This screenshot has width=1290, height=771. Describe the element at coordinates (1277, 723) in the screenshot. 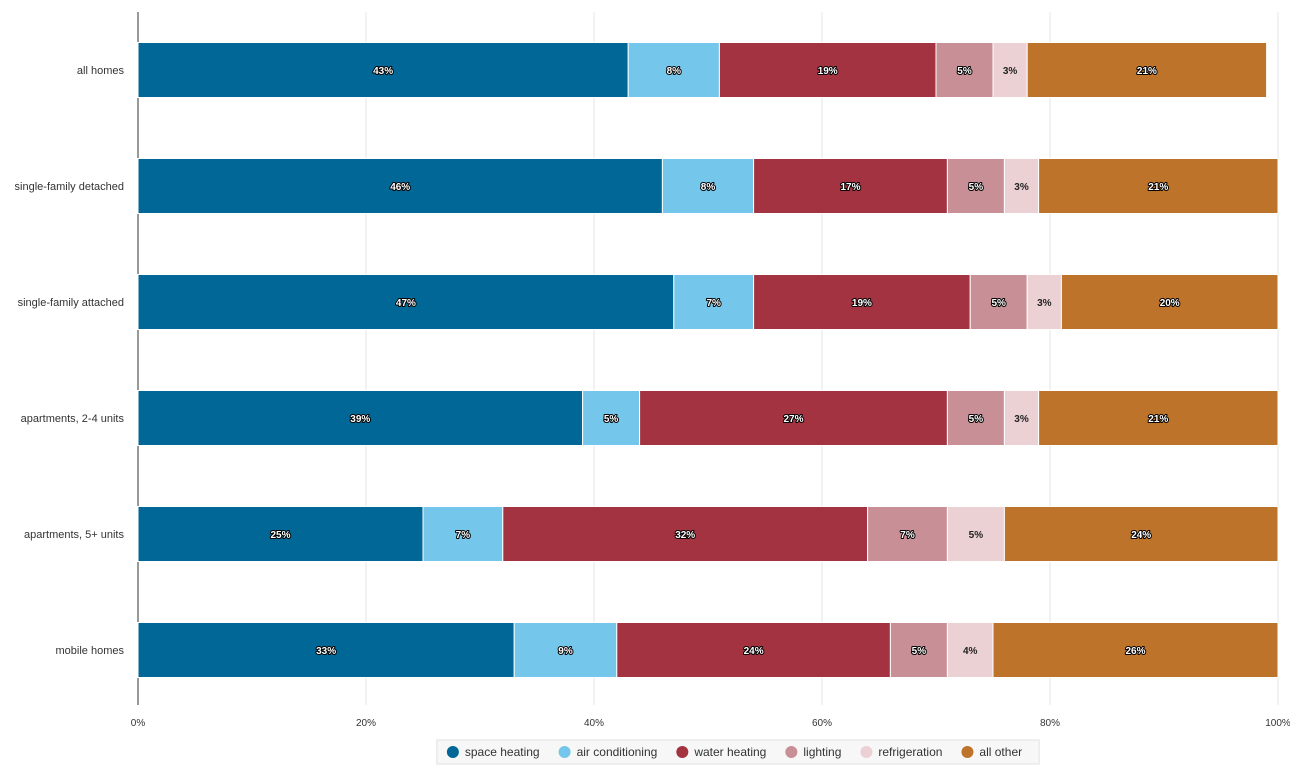

I see `x-tick-label: 100%` at that location.